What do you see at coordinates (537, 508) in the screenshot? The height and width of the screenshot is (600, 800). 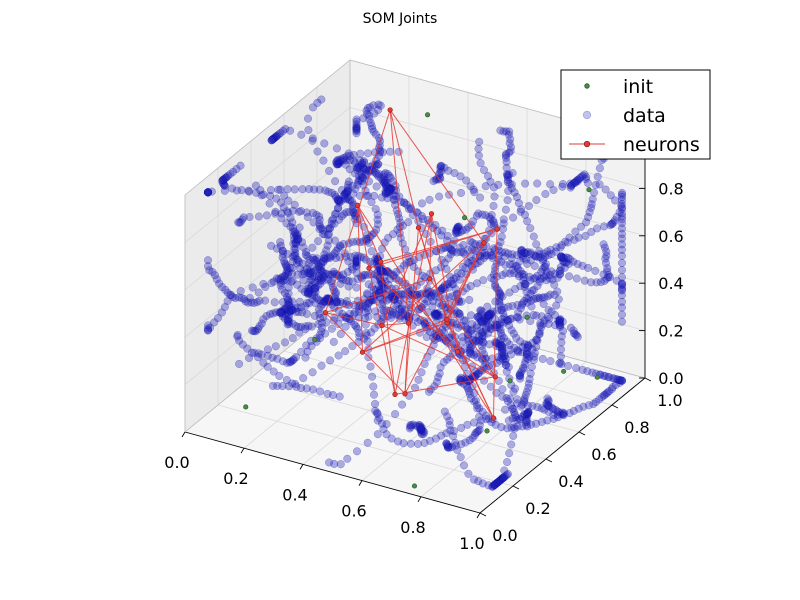 I see `y-tick-label: 0.2` at bounding box center [537, 508].